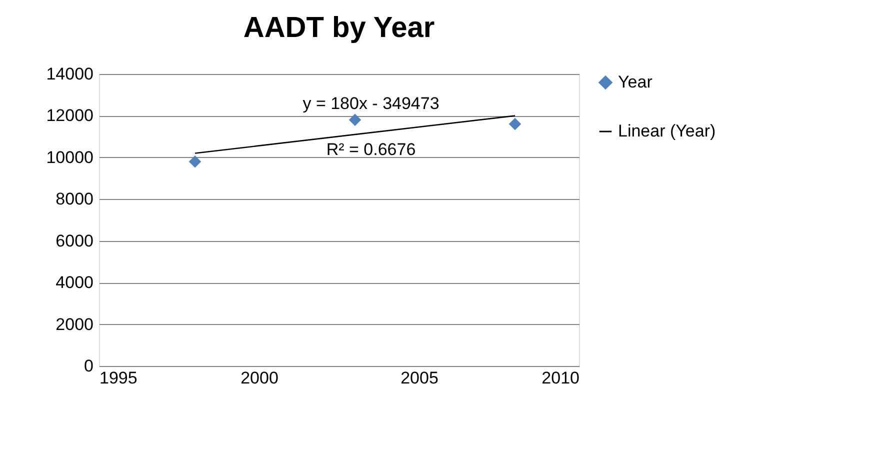  What do you see at coordinates (75, 240) in the screenshot?
I see `y-tick-label: 6000` at bounding box center [75, 240].